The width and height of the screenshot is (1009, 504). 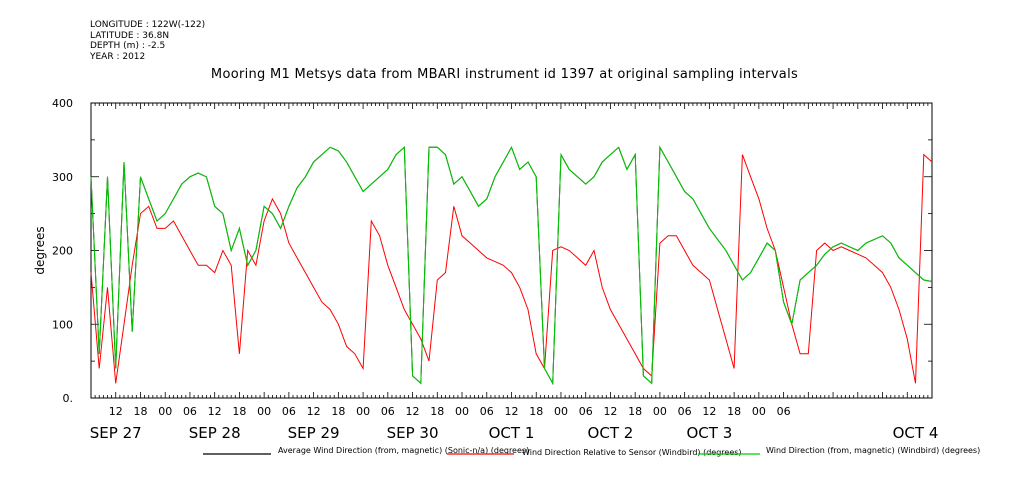 I want to click on y-tick-label: 200, so click(x=62, y=251).